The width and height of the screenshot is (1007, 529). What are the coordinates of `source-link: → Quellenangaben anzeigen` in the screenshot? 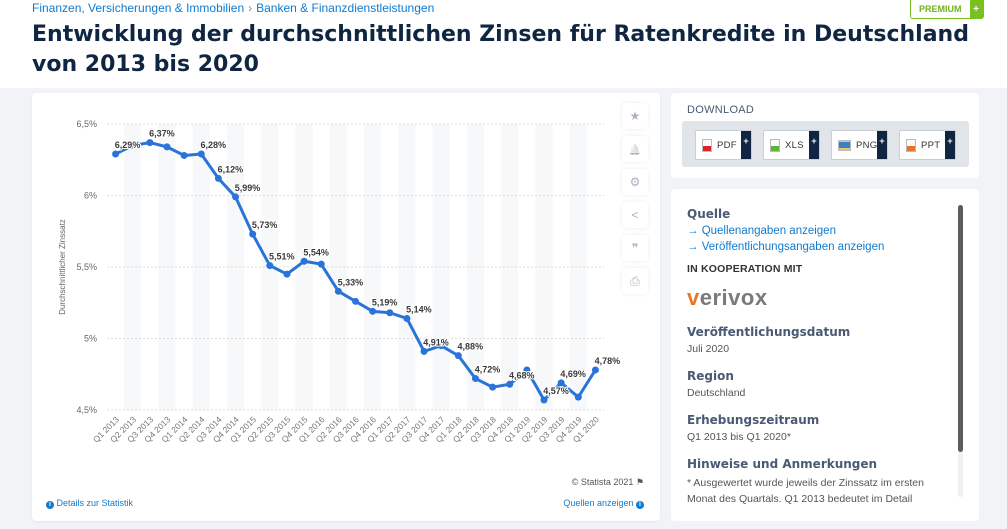 It's located at (761, 231).